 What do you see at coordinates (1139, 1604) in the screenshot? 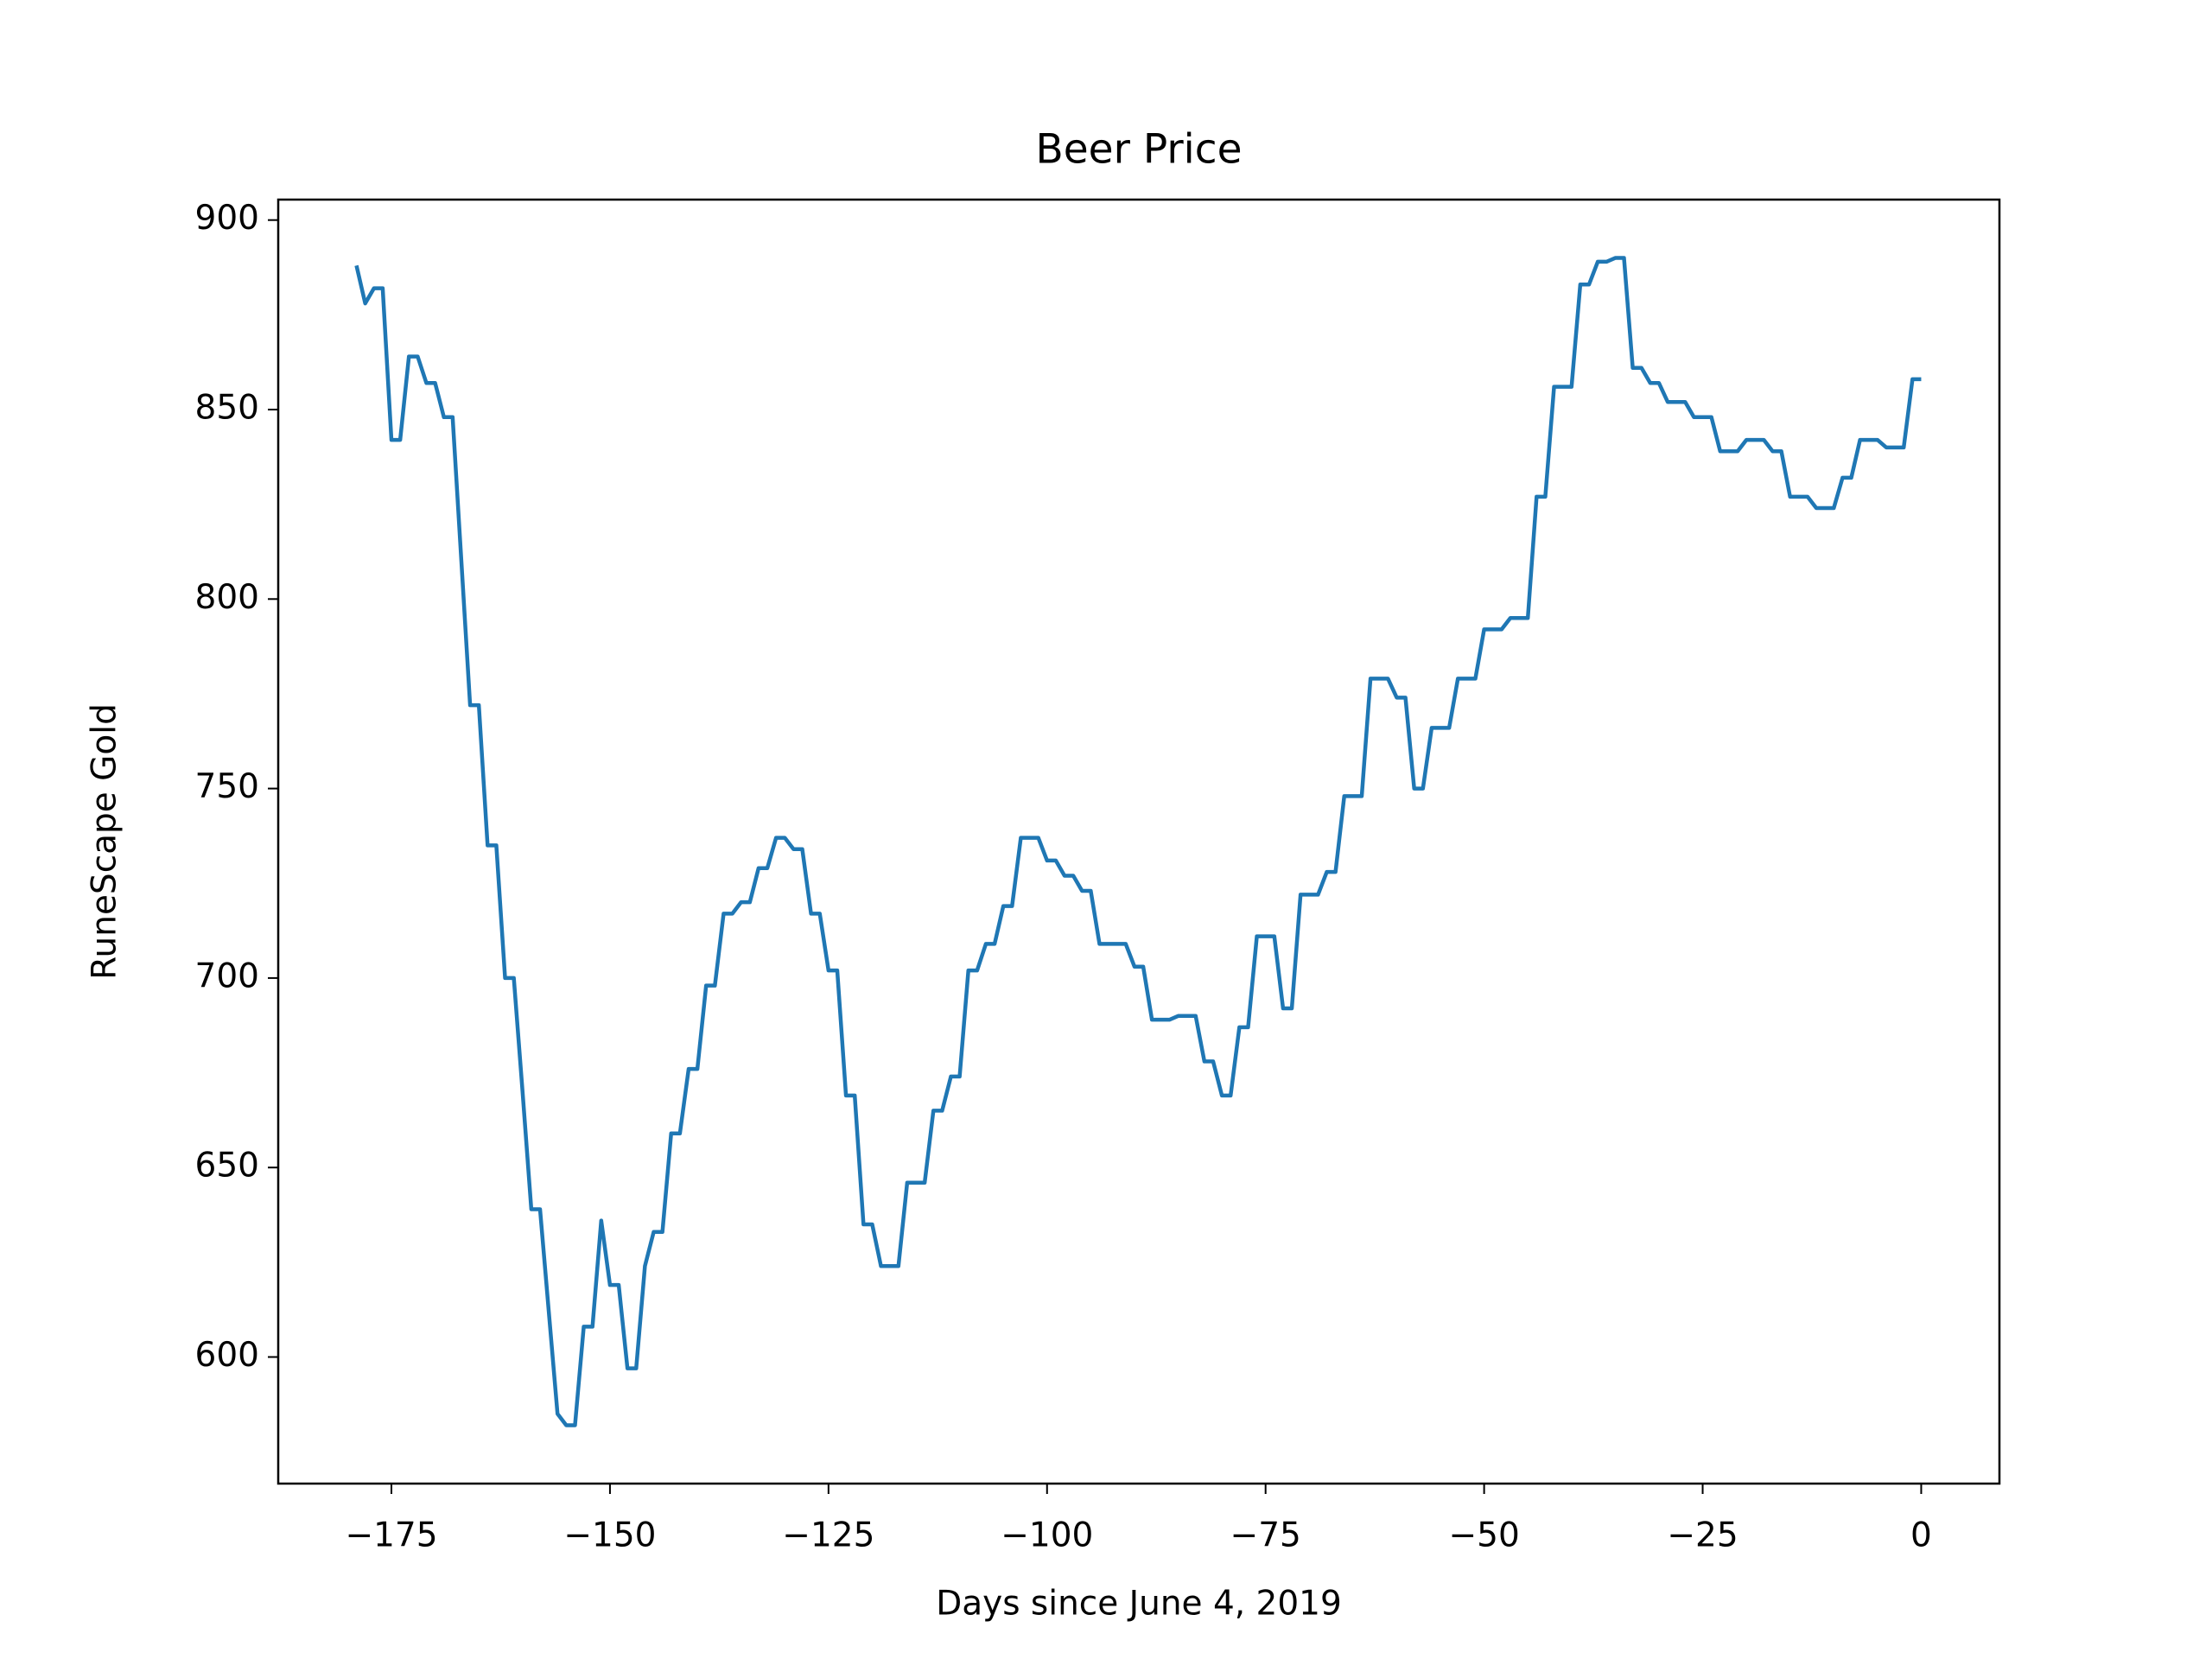
I see `x-axis-label: Days since June 4, 2019` at bounding box center [1139, 1604].